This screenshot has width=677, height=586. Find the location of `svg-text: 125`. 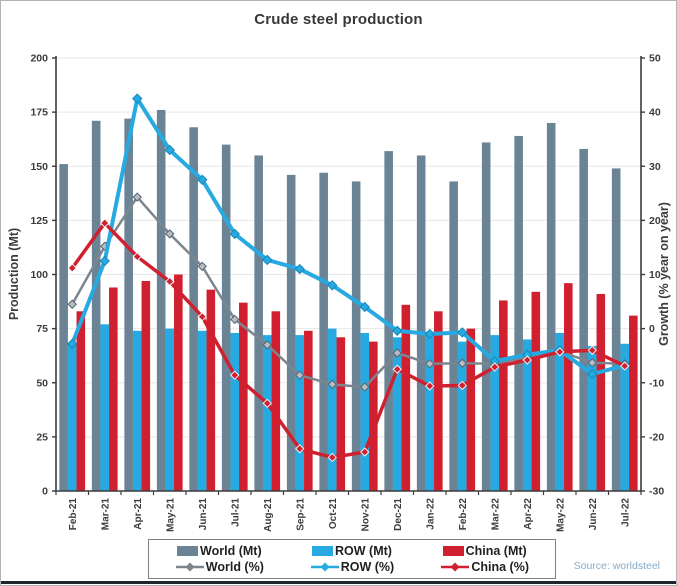

svg-text: 125 is located at coordinates (39, 221).